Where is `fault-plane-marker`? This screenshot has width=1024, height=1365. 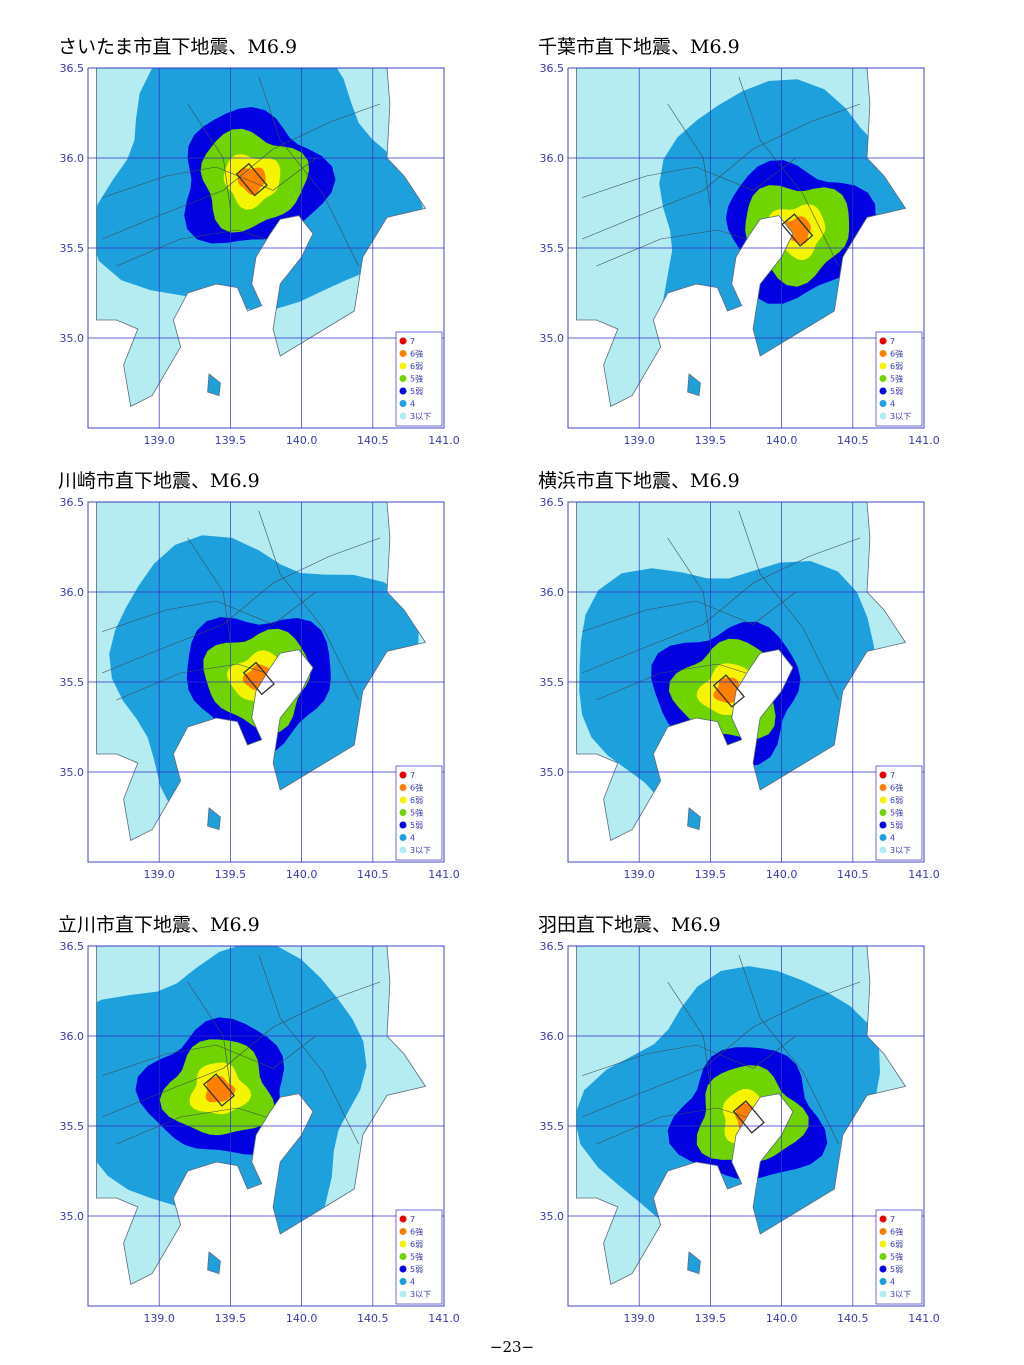 fault-plane-marker is located at coordinates (219, 1090).